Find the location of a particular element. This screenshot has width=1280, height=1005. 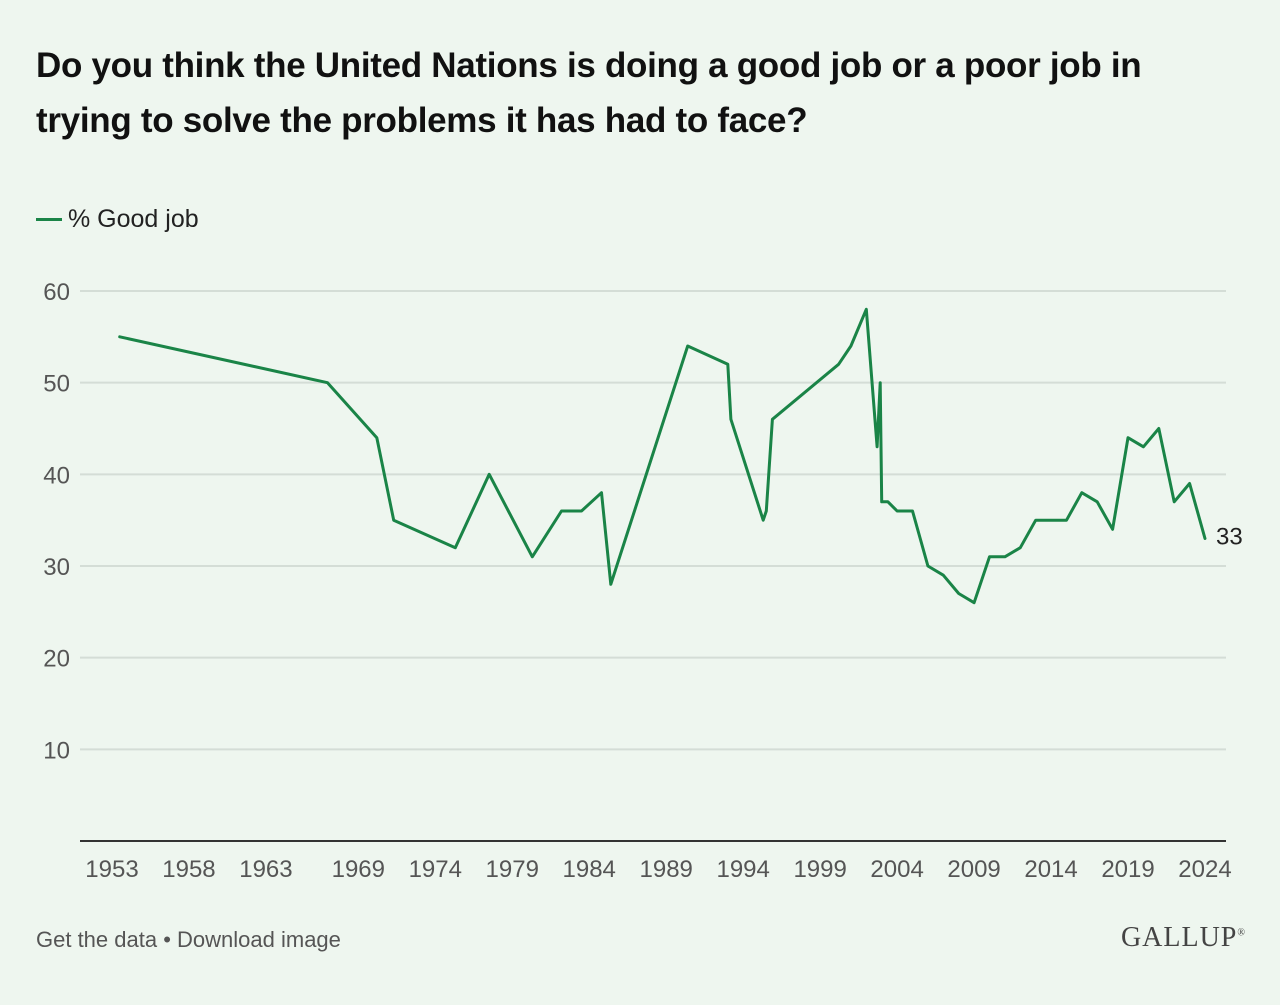

gallup-logo: GALLUP® is located at coordinates (1183, 937).